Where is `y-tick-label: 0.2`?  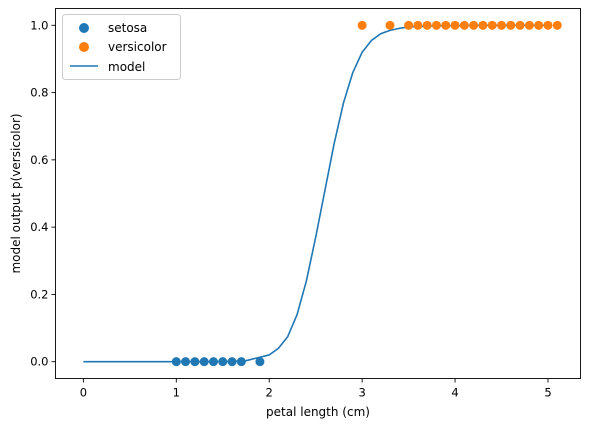 y-tick-label: 0.2 is located at coordinates (39, 294).